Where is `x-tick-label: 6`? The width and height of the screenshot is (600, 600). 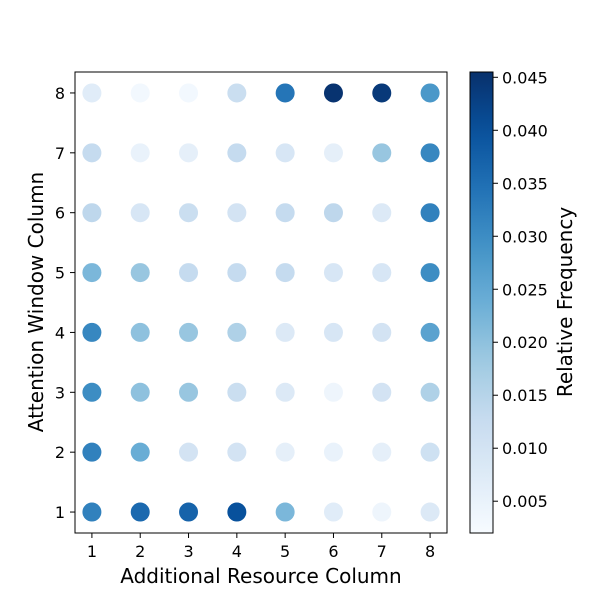
x-tick-label: 6 is located at coordinates (333, 551).